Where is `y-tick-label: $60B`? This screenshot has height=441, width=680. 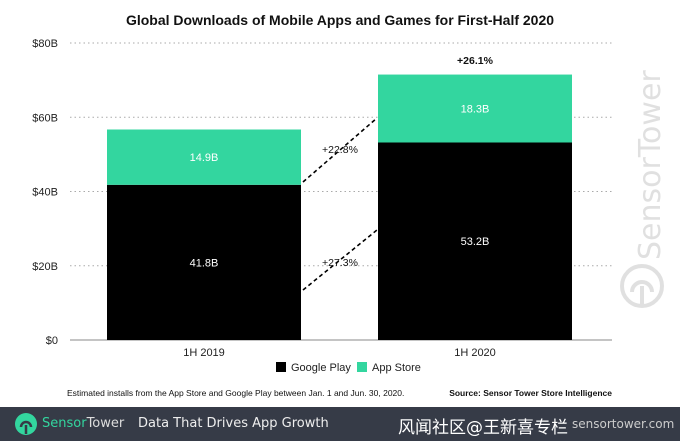 y-tick-label: $60B is located at coordinates (45, 118).